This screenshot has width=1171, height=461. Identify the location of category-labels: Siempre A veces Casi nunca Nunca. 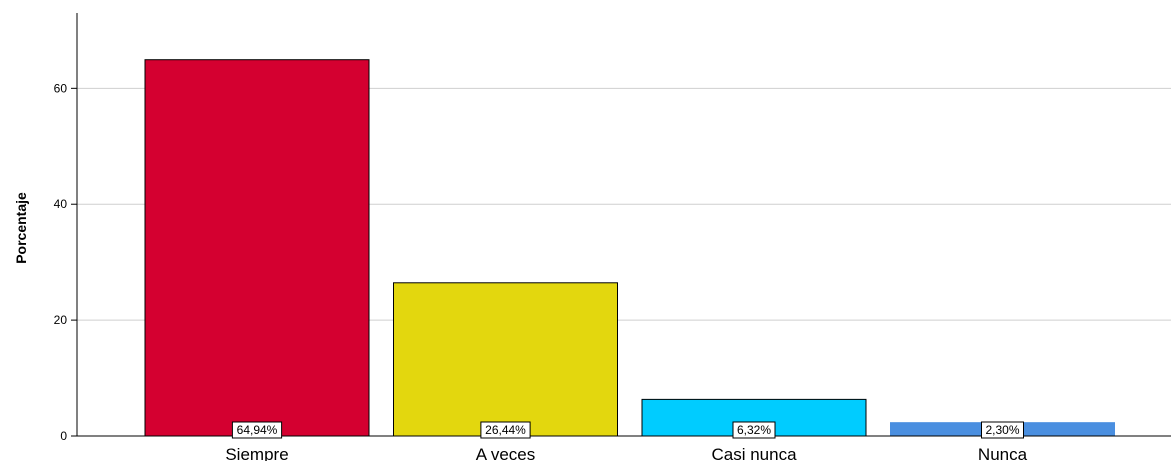
(626, 453).